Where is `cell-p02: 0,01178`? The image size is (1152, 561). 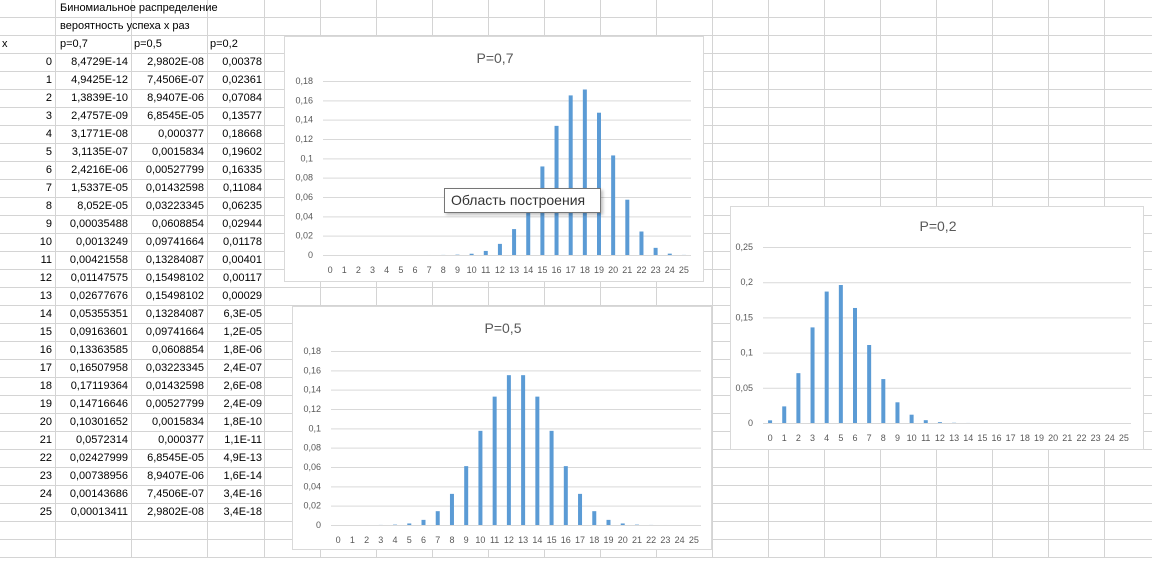 cell-p02: 0,01178 is located at coordinates (235, 242).